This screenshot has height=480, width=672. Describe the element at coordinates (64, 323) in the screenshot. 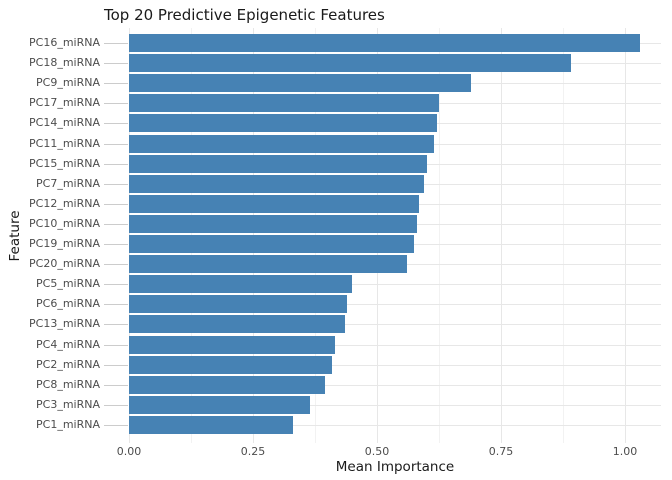

I see `y-tick-label: PC13_miRNA` at that location.